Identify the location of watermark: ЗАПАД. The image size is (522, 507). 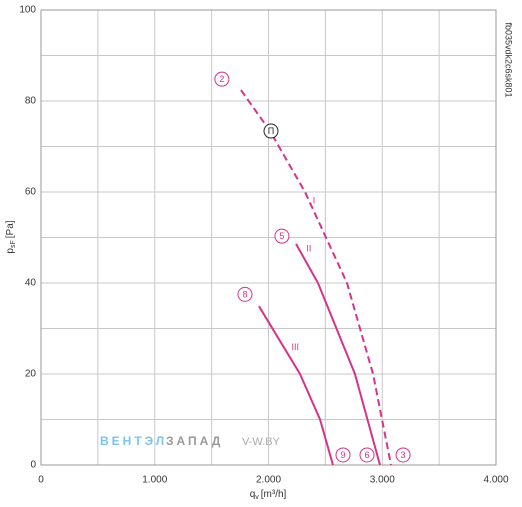
(194, 441).